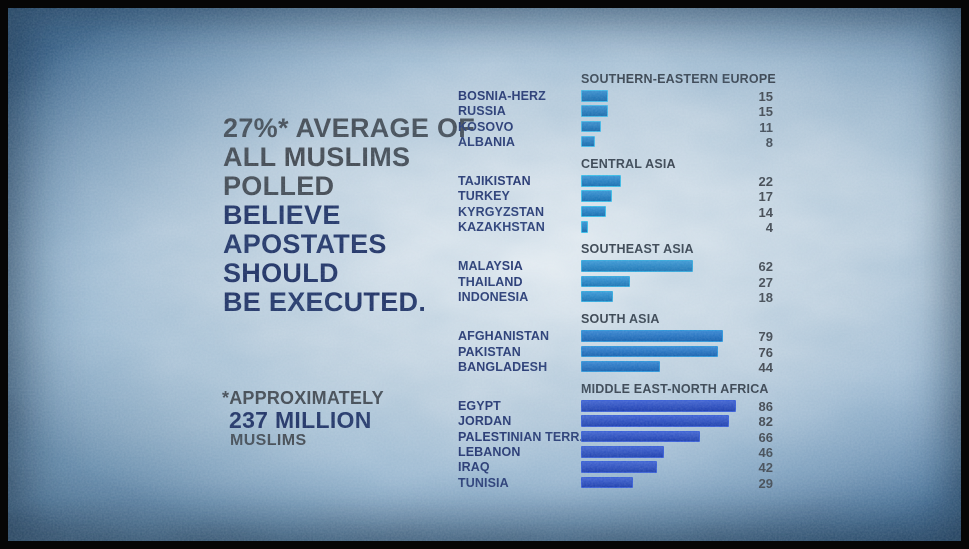  I want to click on bar-row: THAILAND 27, so click(615, 282).